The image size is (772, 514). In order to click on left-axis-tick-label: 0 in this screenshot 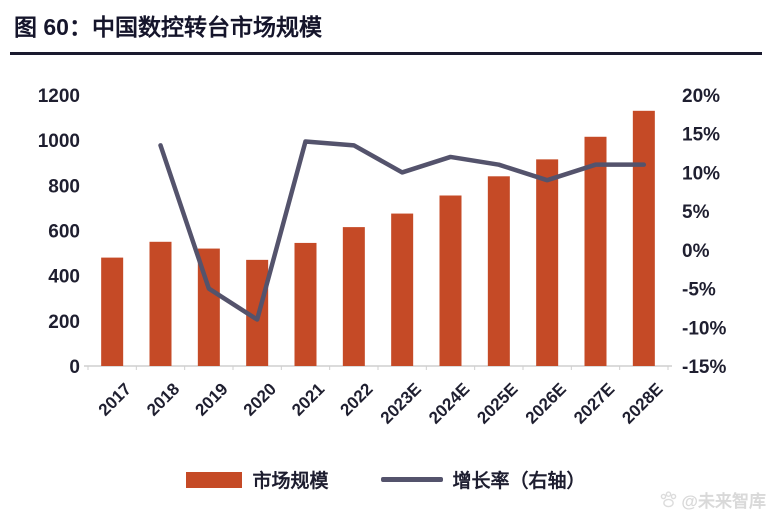, I will do `click(74, 367)`.